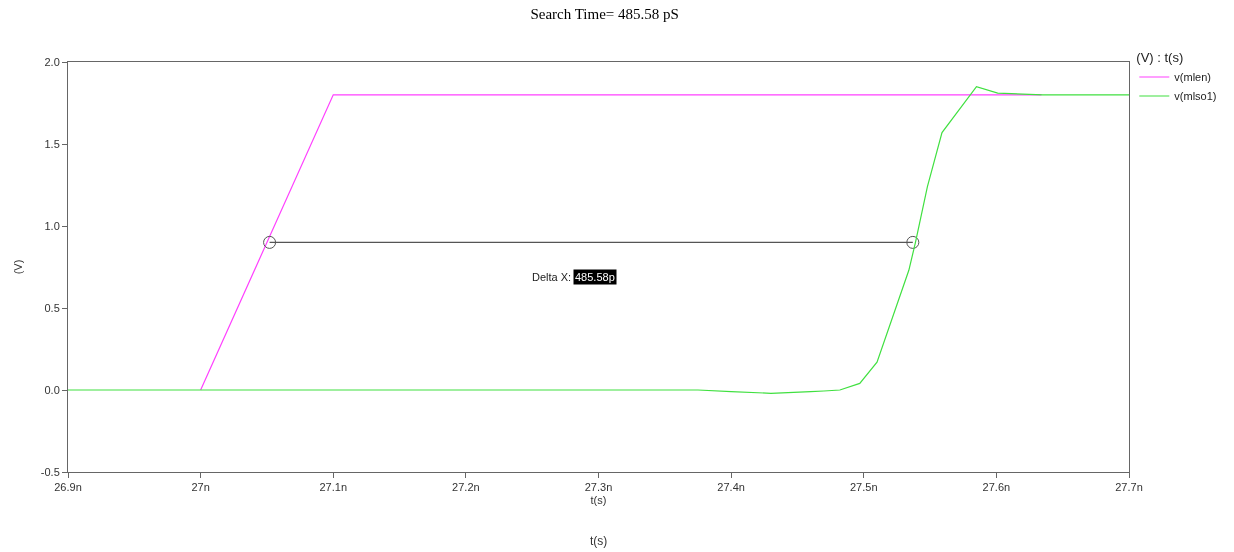  What do you see at coordinates (466, 487) in the screenshot?
I see `x-tick-label: 27.2n` at bounding box center [466, 487].